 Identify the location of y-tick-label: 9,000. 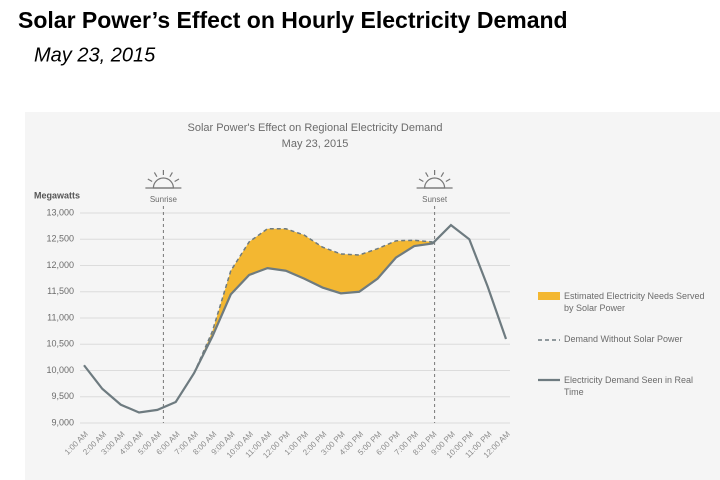
(62, 422).